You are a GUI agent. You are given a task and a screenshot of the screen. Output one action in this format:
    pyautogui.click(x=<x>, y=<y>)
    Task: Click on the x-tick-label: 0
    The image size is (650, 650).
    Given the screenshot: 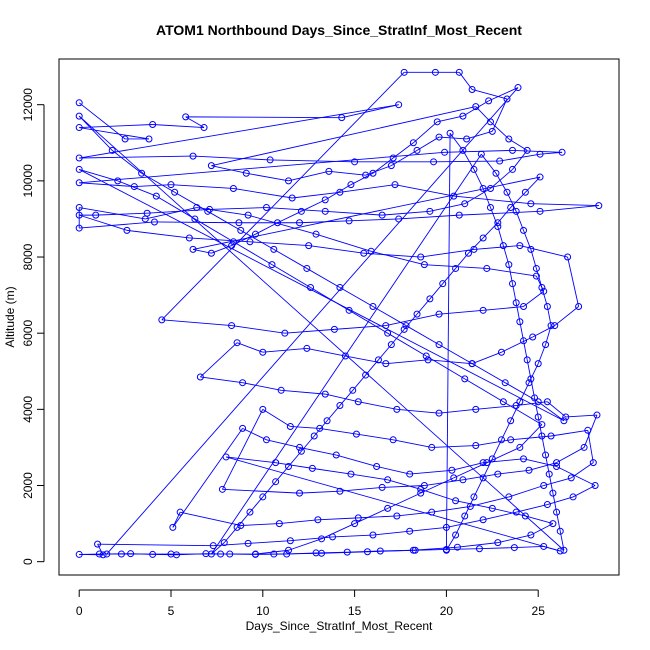 What is the action you would take?
    pyautogui.click(x=79, y=611)
    